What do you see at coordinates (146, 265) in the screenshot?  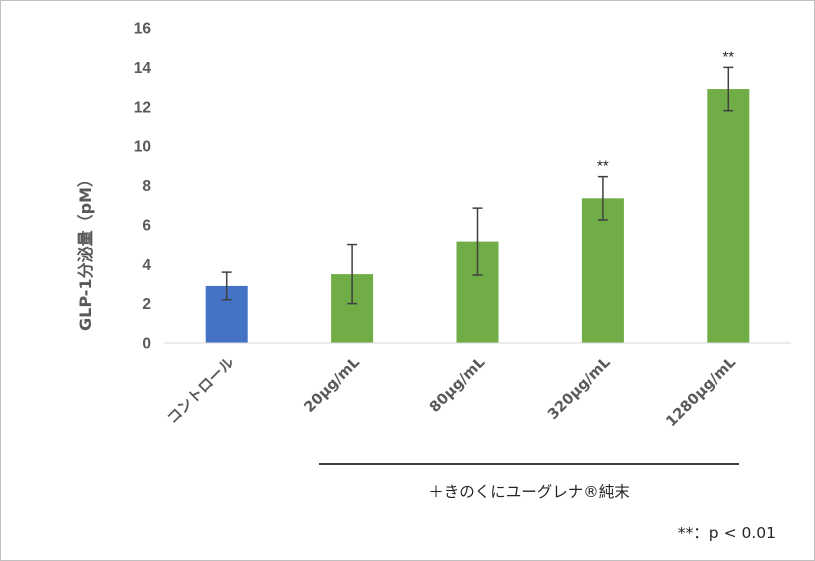 I see `y-tick-label: 4` at bounding box center [146, 265].